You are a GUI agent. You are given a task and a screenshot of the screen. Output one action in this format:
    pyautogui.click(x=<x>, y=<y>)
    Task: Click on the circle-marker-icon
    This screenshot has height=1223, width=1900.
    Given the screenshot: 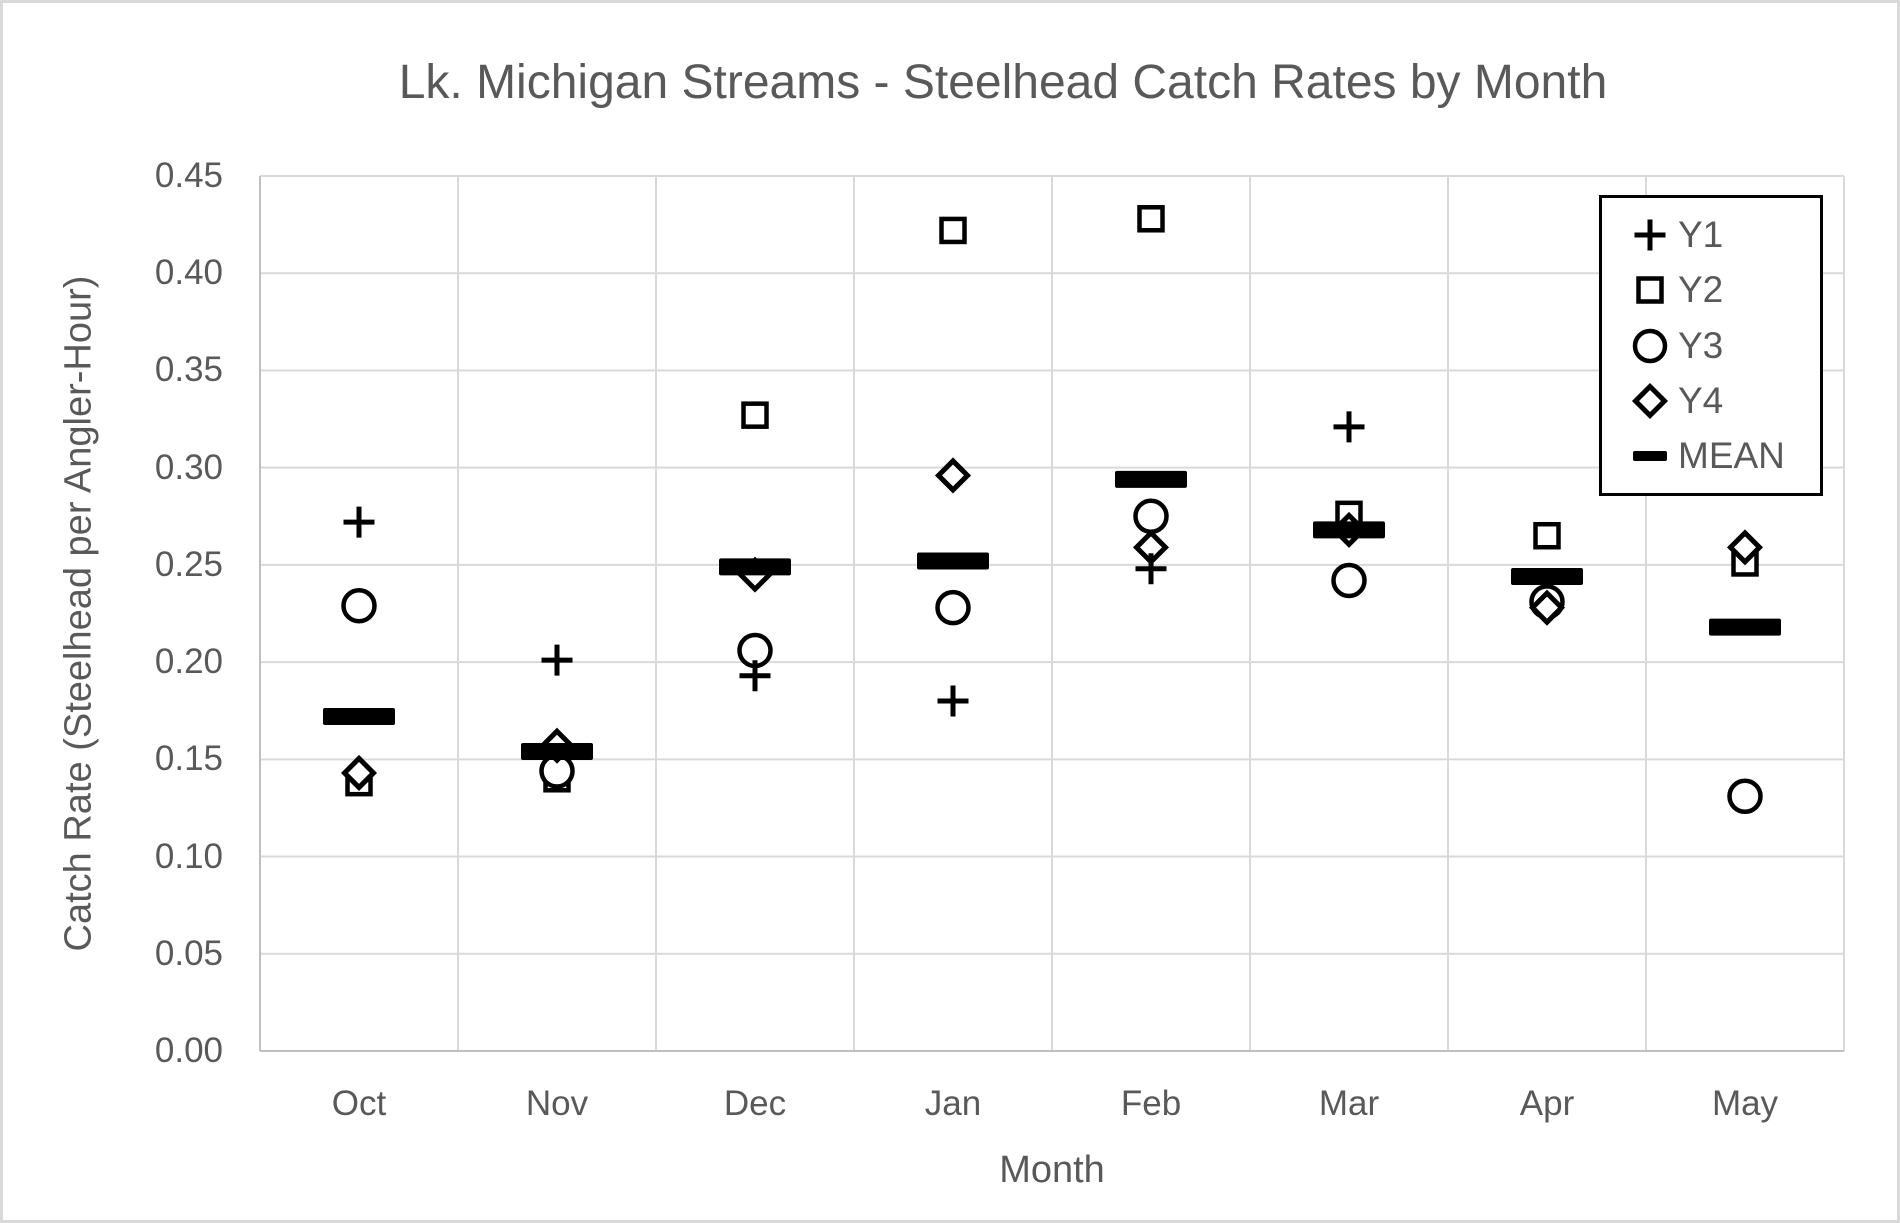 What is the action you would take?
    pyautogui.click(x=1650, y=345)
    